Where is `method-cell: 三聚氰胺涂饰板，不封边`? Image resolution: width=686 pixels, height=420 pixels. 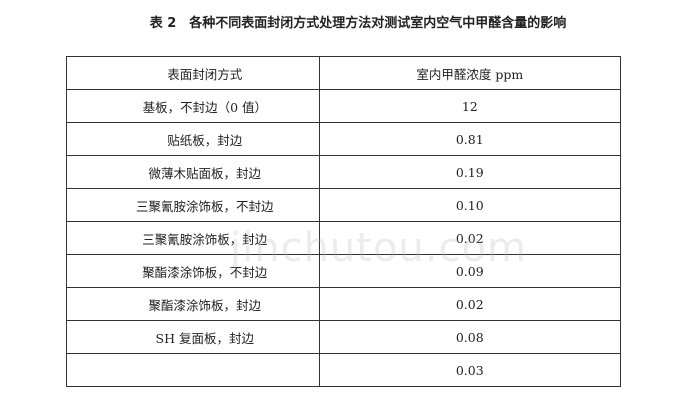
method-cell: 三聚氰胺涂饰板，不封边 is located at coordinates (193, 205).